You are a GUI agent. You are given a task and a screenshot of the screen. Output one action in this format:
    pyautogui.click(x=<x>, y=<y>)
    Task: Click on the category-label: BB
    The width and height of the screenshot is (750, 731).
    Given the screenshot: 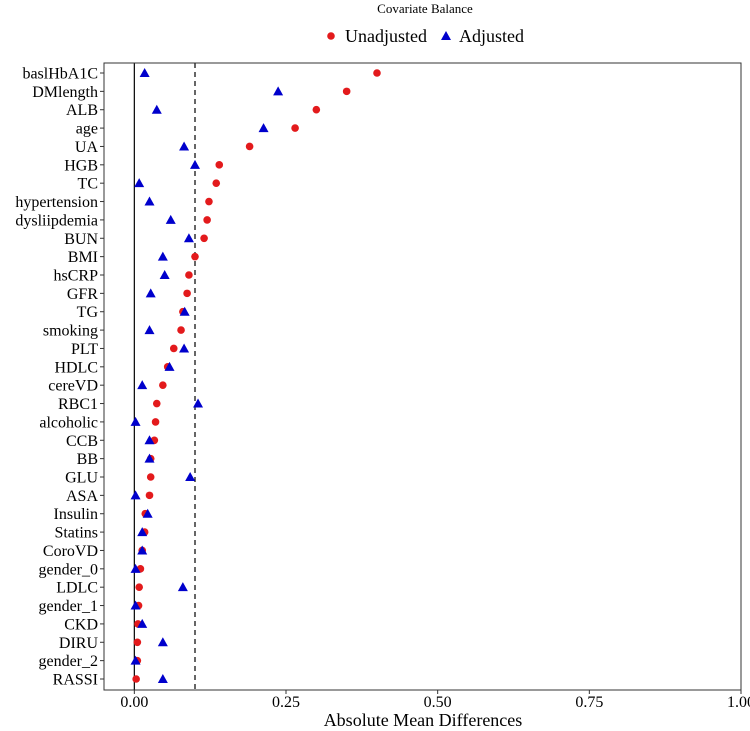 What is the action you would take?
    pyautogui.click(x=87, y=459)
    